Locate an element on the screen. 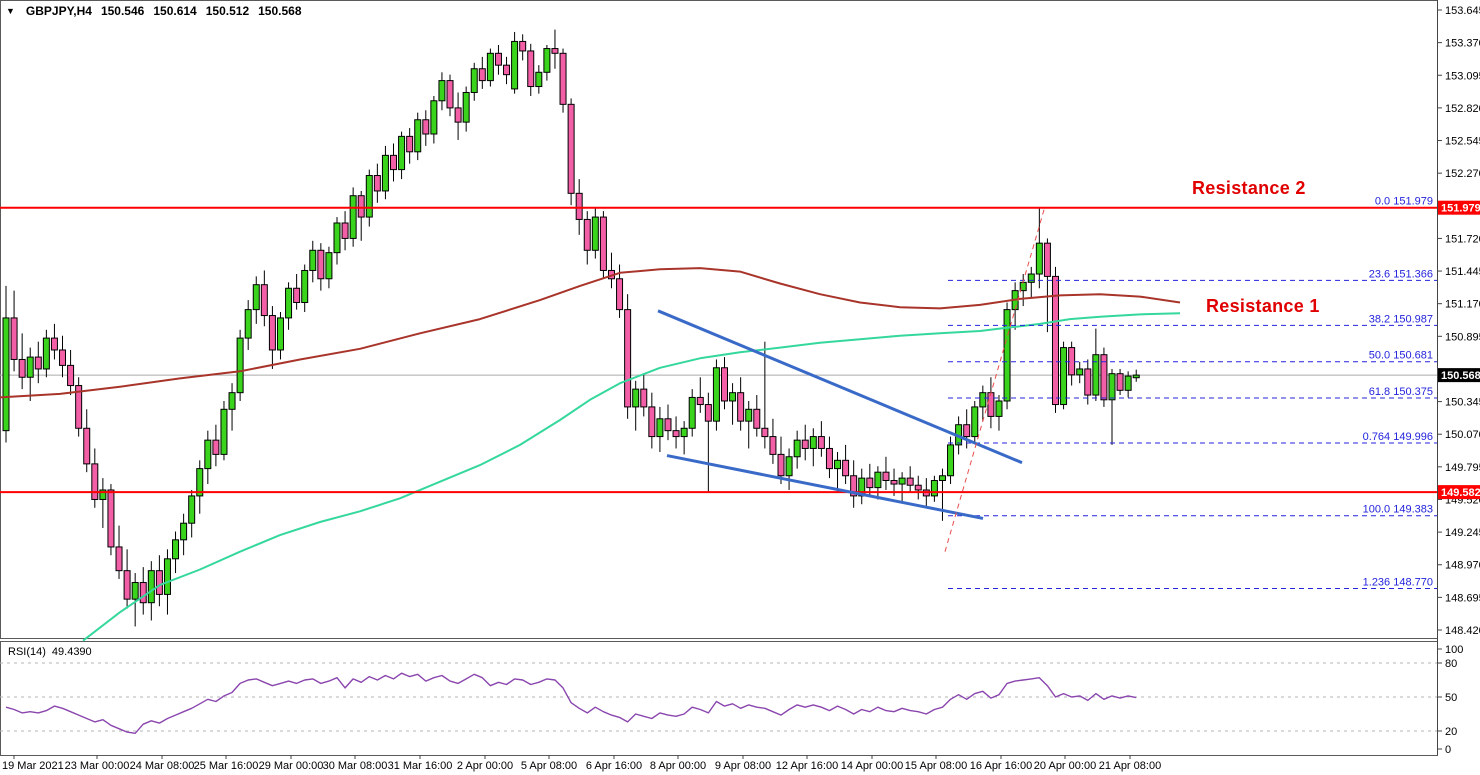 The width and height of the screenshot is (1480, 775). svg-text: 150.568 is located at coordinates (1460, 376).